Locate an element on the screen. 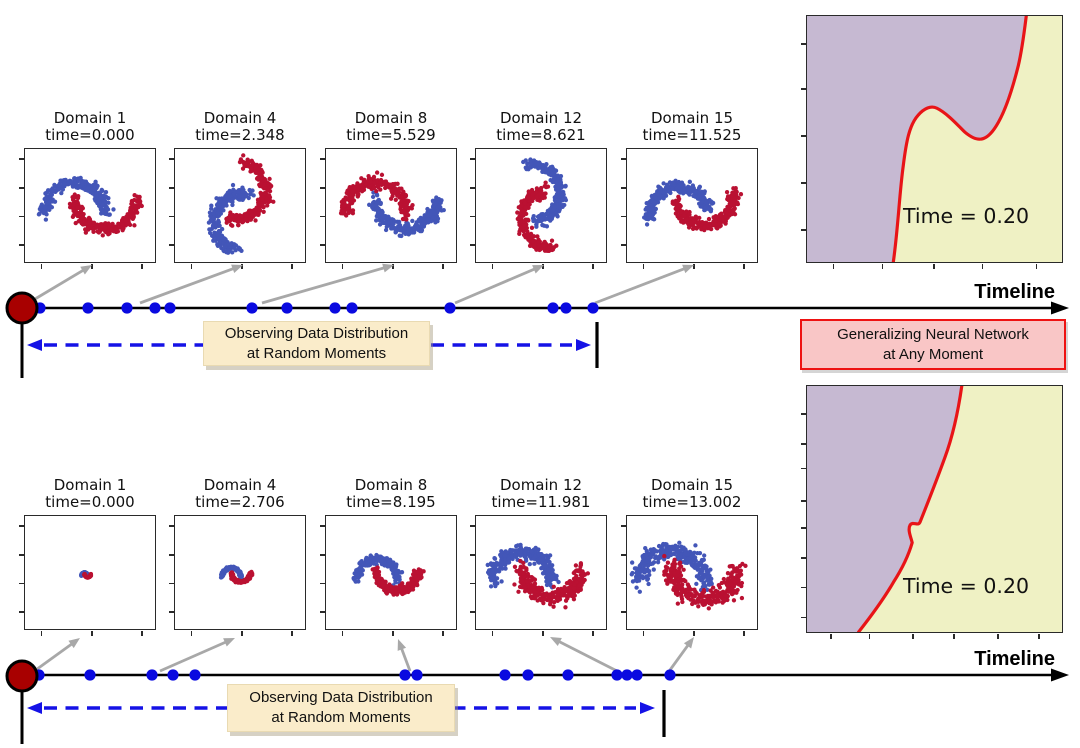 The height and width of the screenshot is (748, 1080). class-region-purple is located at coordinates (884, 509).